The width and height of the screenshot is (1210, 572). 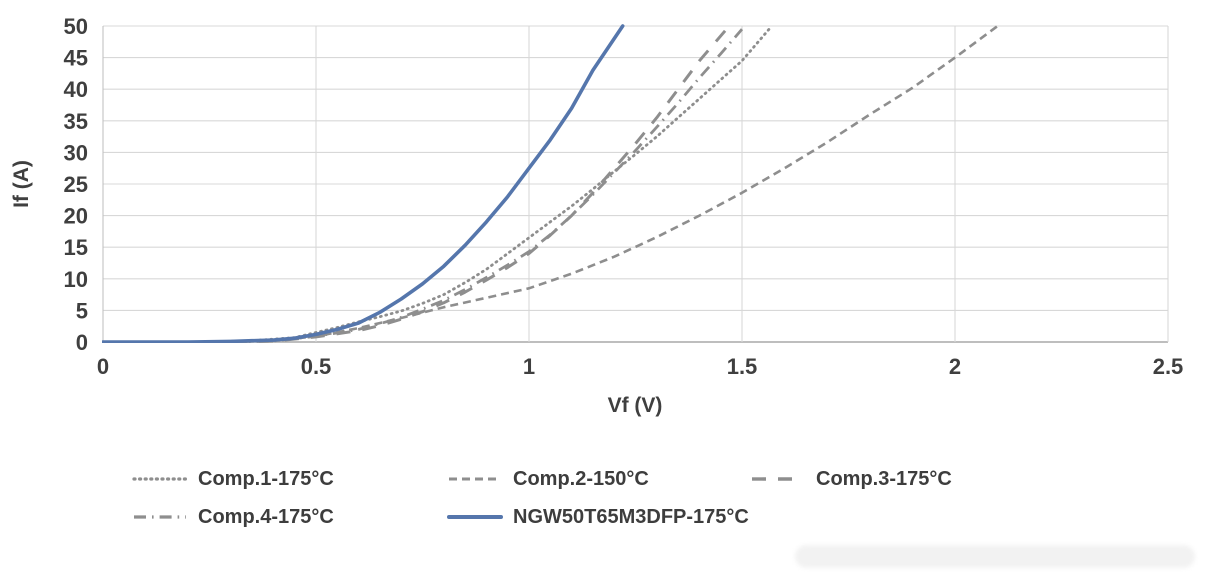 I want to click on legend-label: Comp.2-150°C, so click(x=581, y=479).